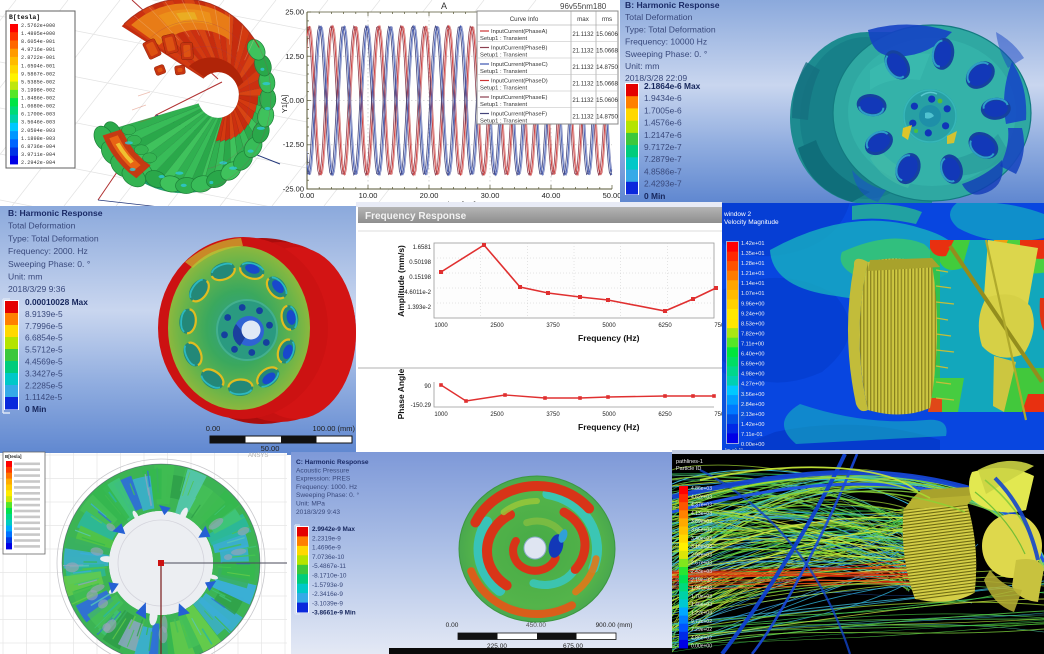 The width and height of the screenshot is (1044, 654). I want to click on svg-text: -25.00, so click(293, 189).